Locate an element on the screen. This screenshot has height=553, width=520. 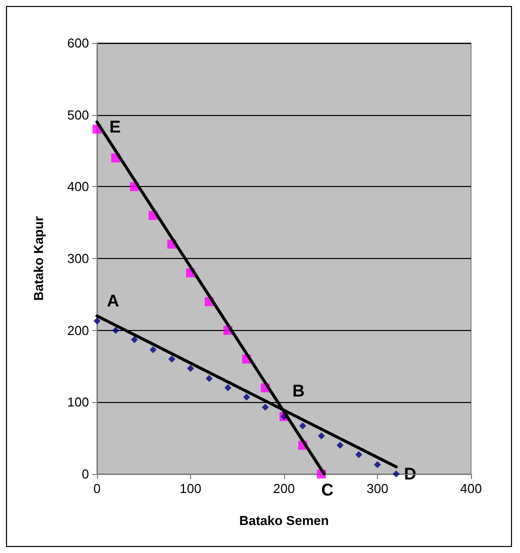
annotation: E is located at coordinates (115, 127).